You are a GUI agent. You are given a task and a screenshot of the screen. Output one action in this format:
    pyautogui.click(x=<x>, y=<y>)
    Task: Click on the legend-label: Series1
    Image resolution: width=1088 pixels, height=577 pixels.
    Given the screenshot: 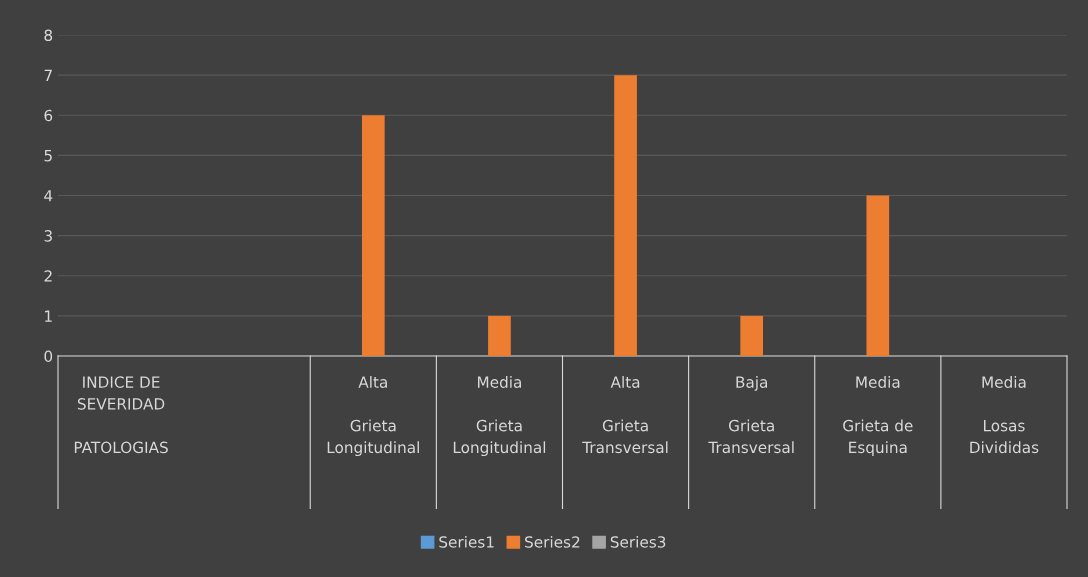 What is the action you would take?
    pyautogui.click(x=466, y=541)
    